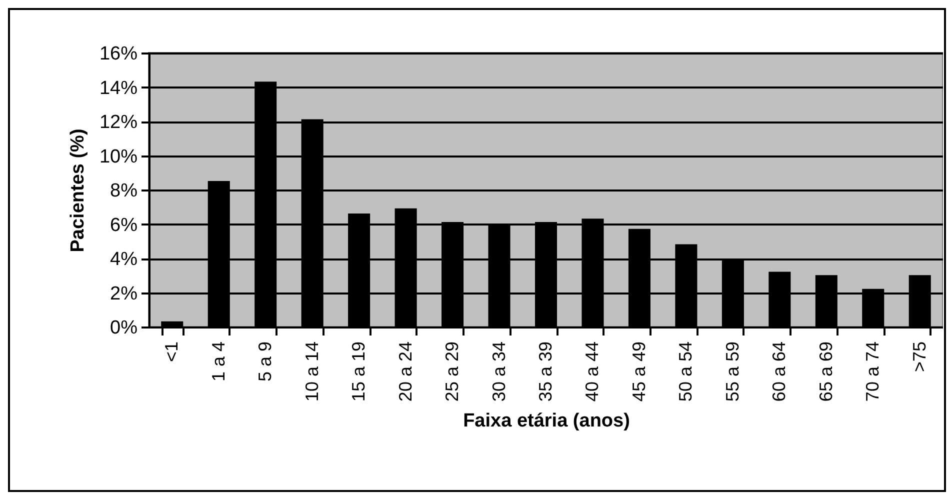 This screenshot has width=952, height=497. Describe the element at coordinates (732, 372) in the screenshot. I see `x-tick-label: 55 a 59` at that location.